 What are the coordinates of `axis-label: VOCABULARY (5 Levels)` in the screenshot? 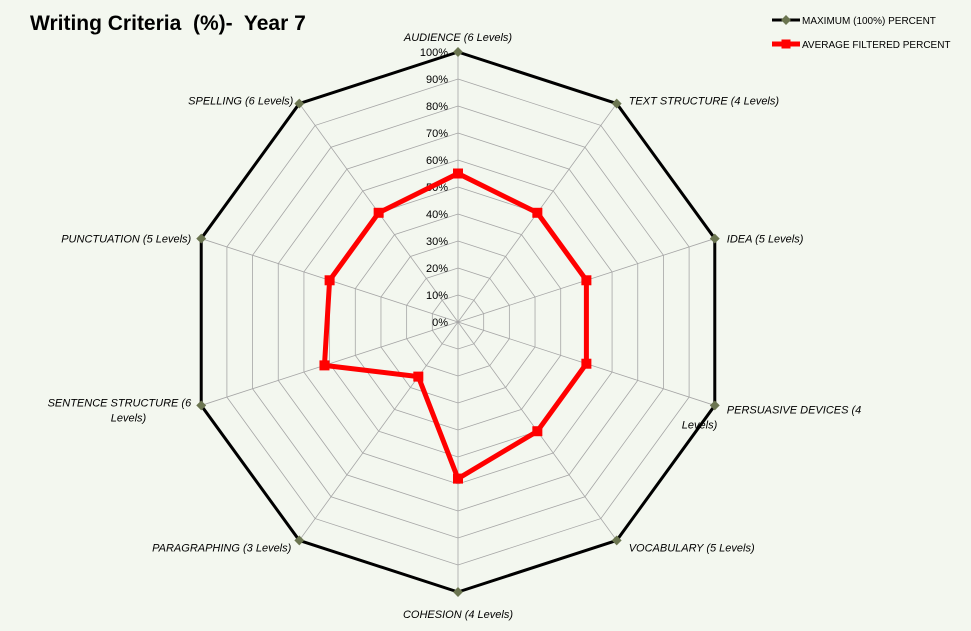 It's located at (692, 548).